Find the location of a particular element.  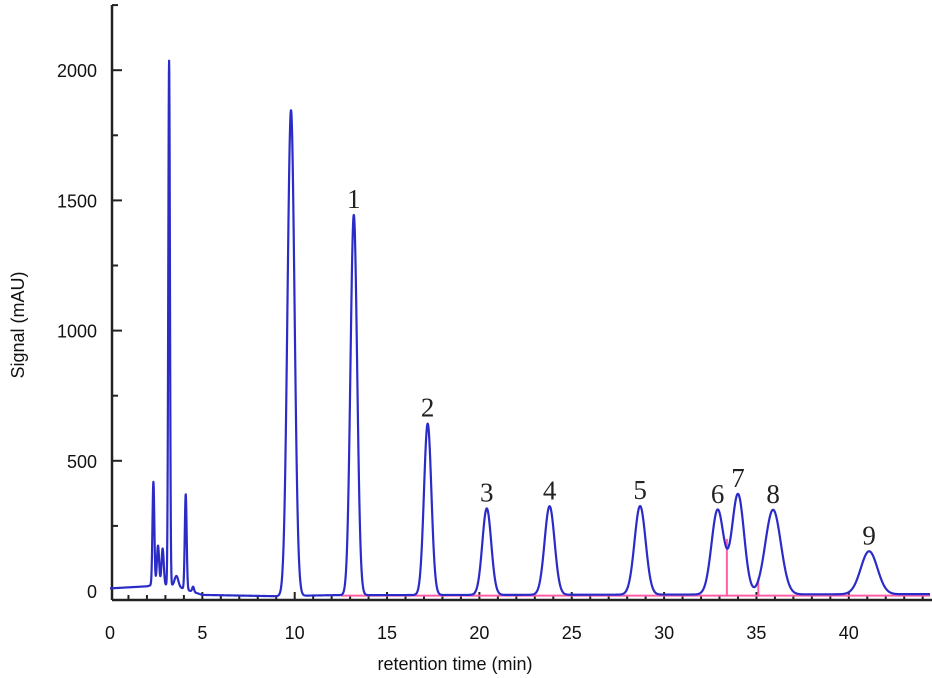

x-tick-label: 10 is located at coordinates (295, 633).